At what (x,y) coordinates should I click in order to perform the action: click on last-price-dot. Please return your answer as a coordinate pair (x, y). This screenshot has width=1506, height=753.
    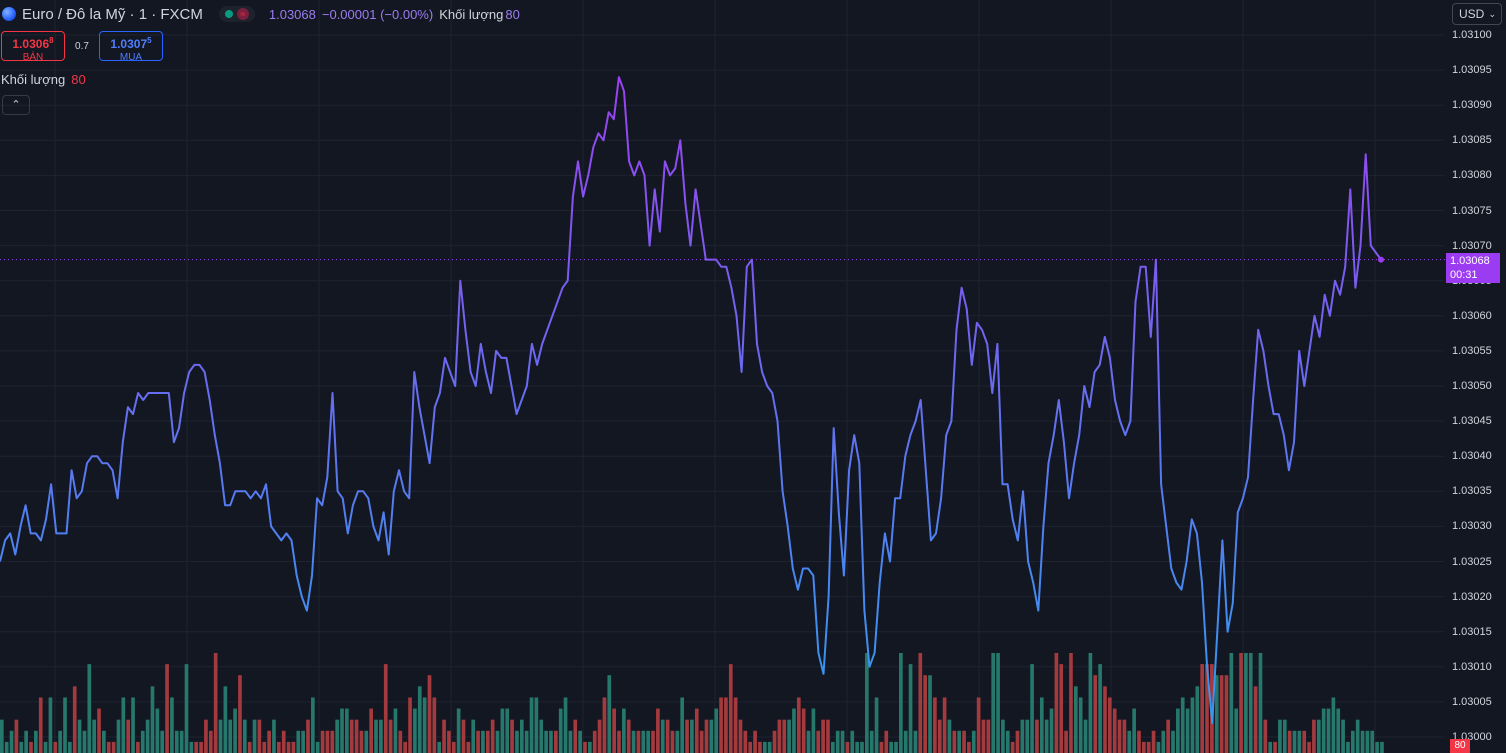
    Looking at the image, I should click on (1381, 259).